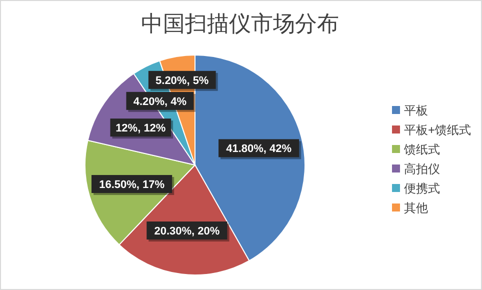 Image resolution: width=482 pixels, height=290 pixels. What do you see at coordinates (187, 232) in the screenshot?
I see `data-label: 20.30%, 20%` at bounding box center [187, 232].